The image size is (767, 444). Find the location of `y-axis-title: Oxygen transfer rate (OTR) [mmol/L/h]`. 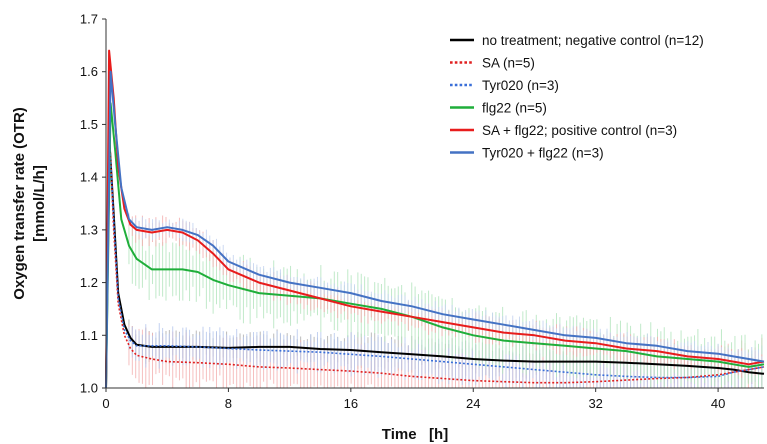

y-axis-title: Oxygen transfer rate (OTR) [mmol/L/h] is located at coordinates (29, 203).